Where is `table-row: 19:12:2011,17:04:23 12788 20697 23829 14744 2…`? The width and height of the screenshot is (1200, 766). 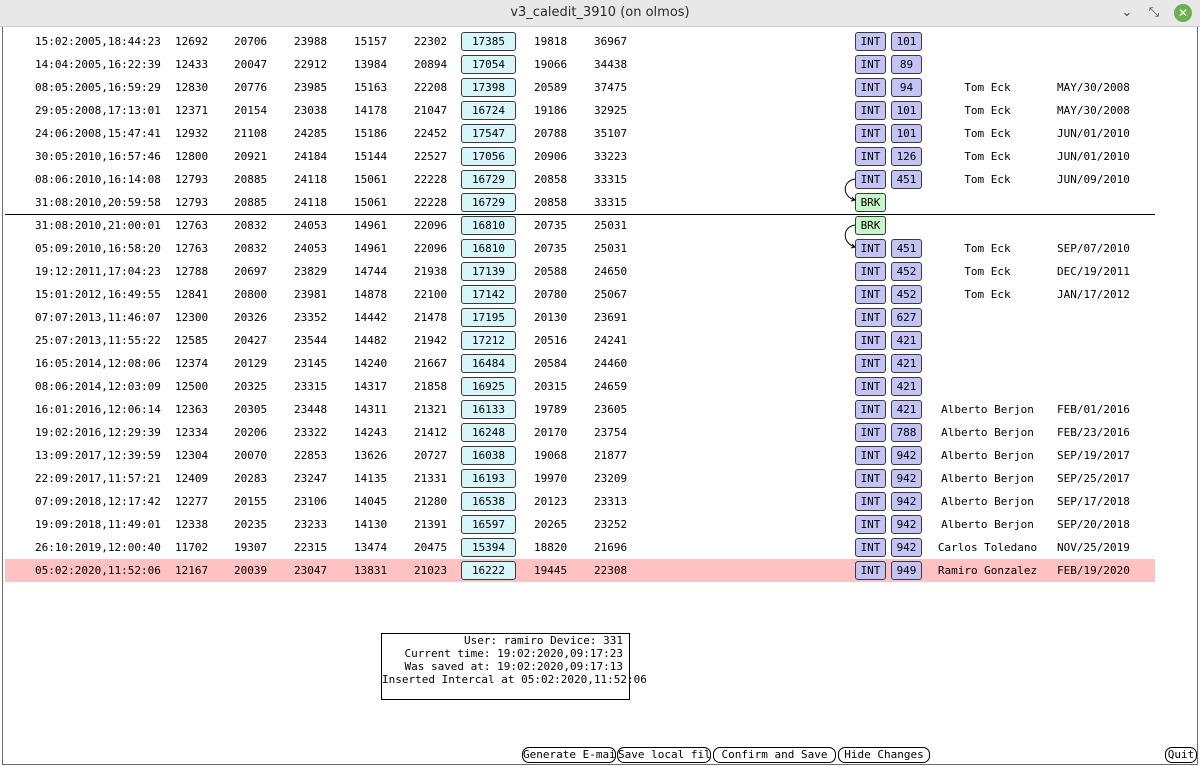
table-row: 19:12:2011,17:04:23 12788 20697 23829 14744 2… is located at coordinates (580, 271).